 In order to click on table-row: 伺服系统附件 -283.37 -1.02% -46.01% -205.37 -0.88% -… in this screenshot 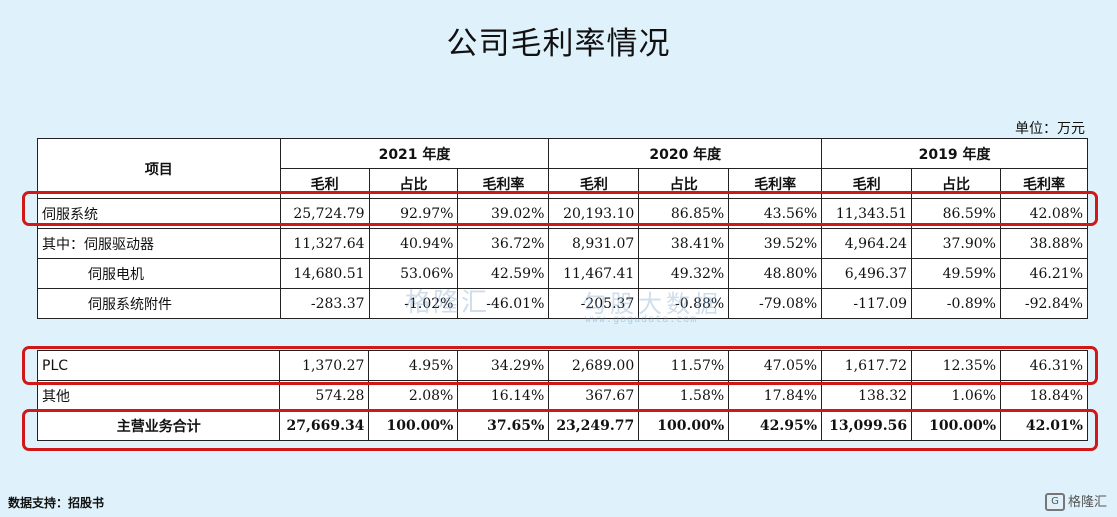, I will do `click(563, 303)`.